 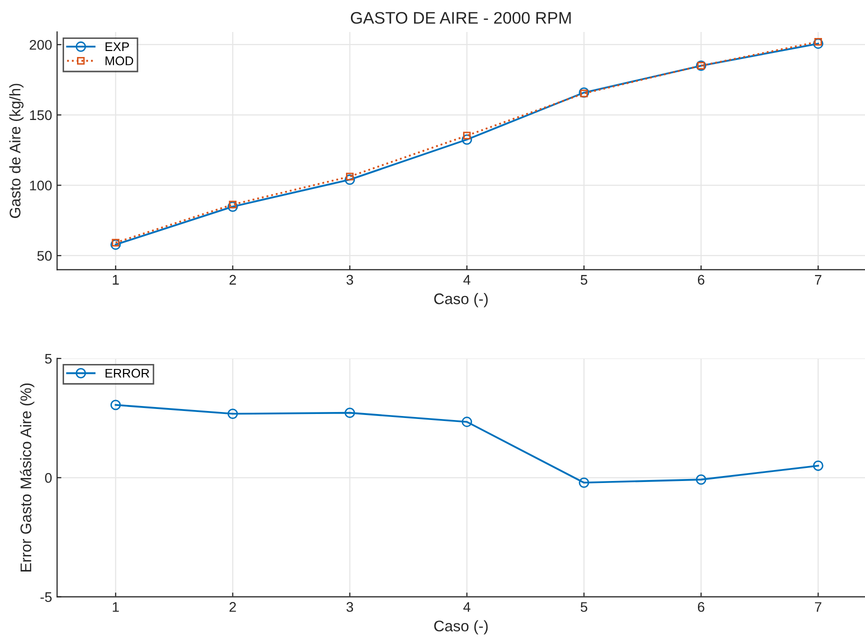 I want to click on y-tick-label: 0, so click(x=48, y=477).